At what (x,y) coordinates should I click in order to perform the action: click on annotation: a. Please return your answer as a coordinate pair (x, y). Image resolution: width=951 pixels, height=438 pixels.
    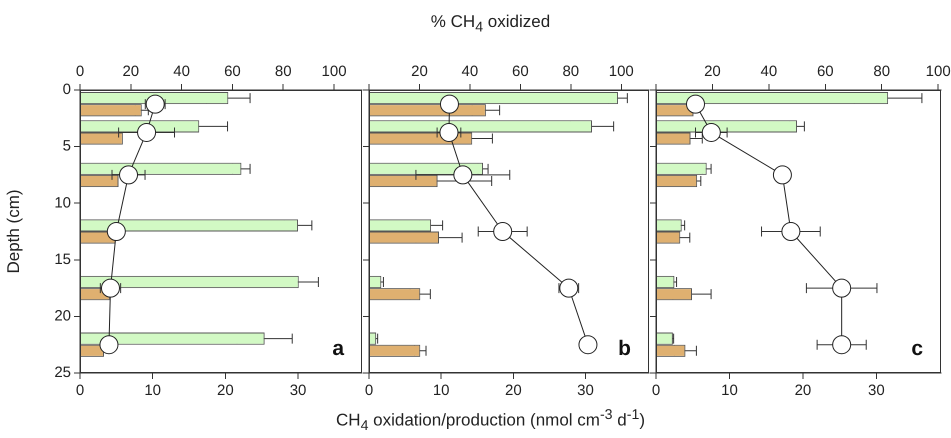
    Looking at the image, I should click on (338, 348).